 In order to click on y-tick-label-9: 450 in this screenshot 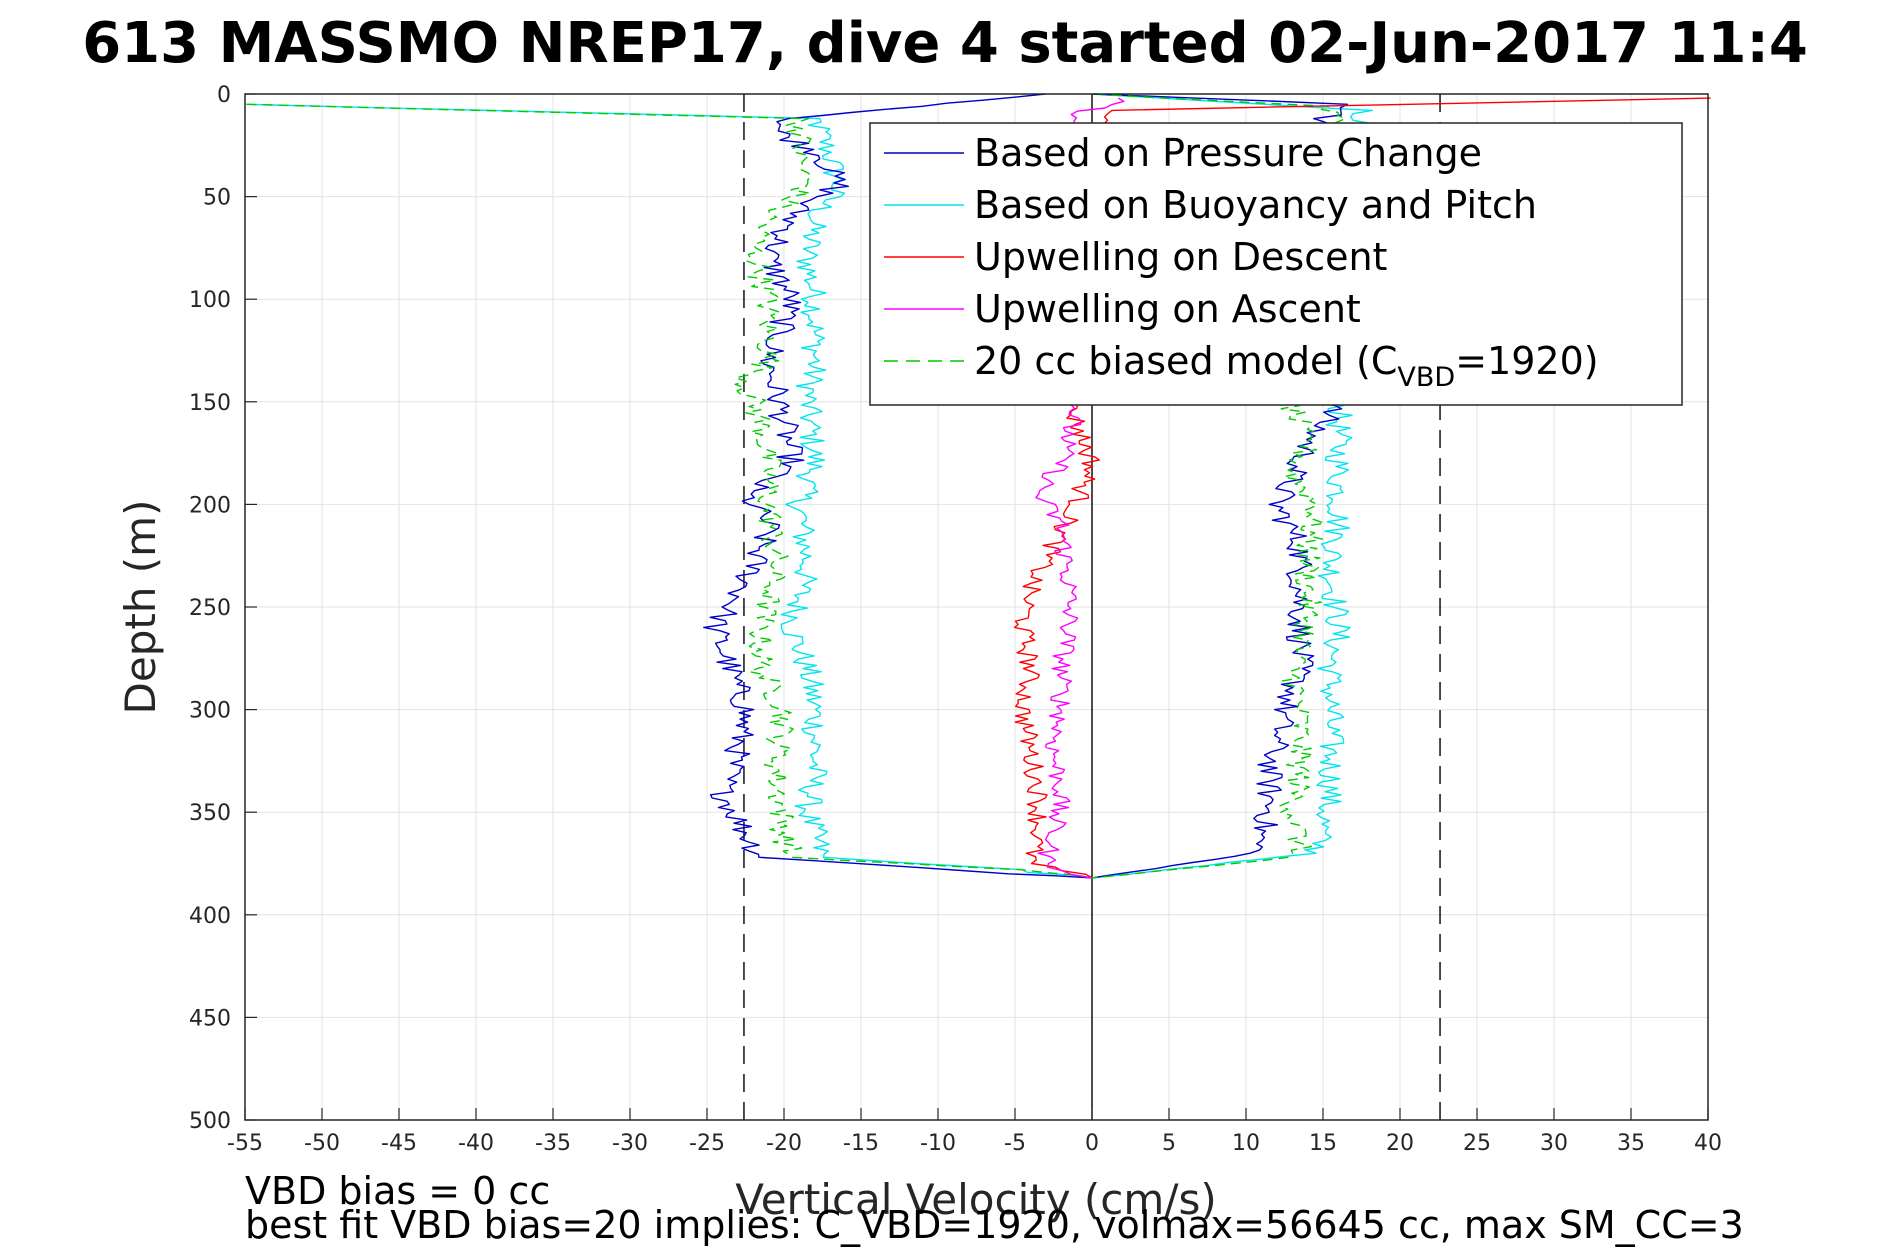, I will do `click(210, 1018)`.